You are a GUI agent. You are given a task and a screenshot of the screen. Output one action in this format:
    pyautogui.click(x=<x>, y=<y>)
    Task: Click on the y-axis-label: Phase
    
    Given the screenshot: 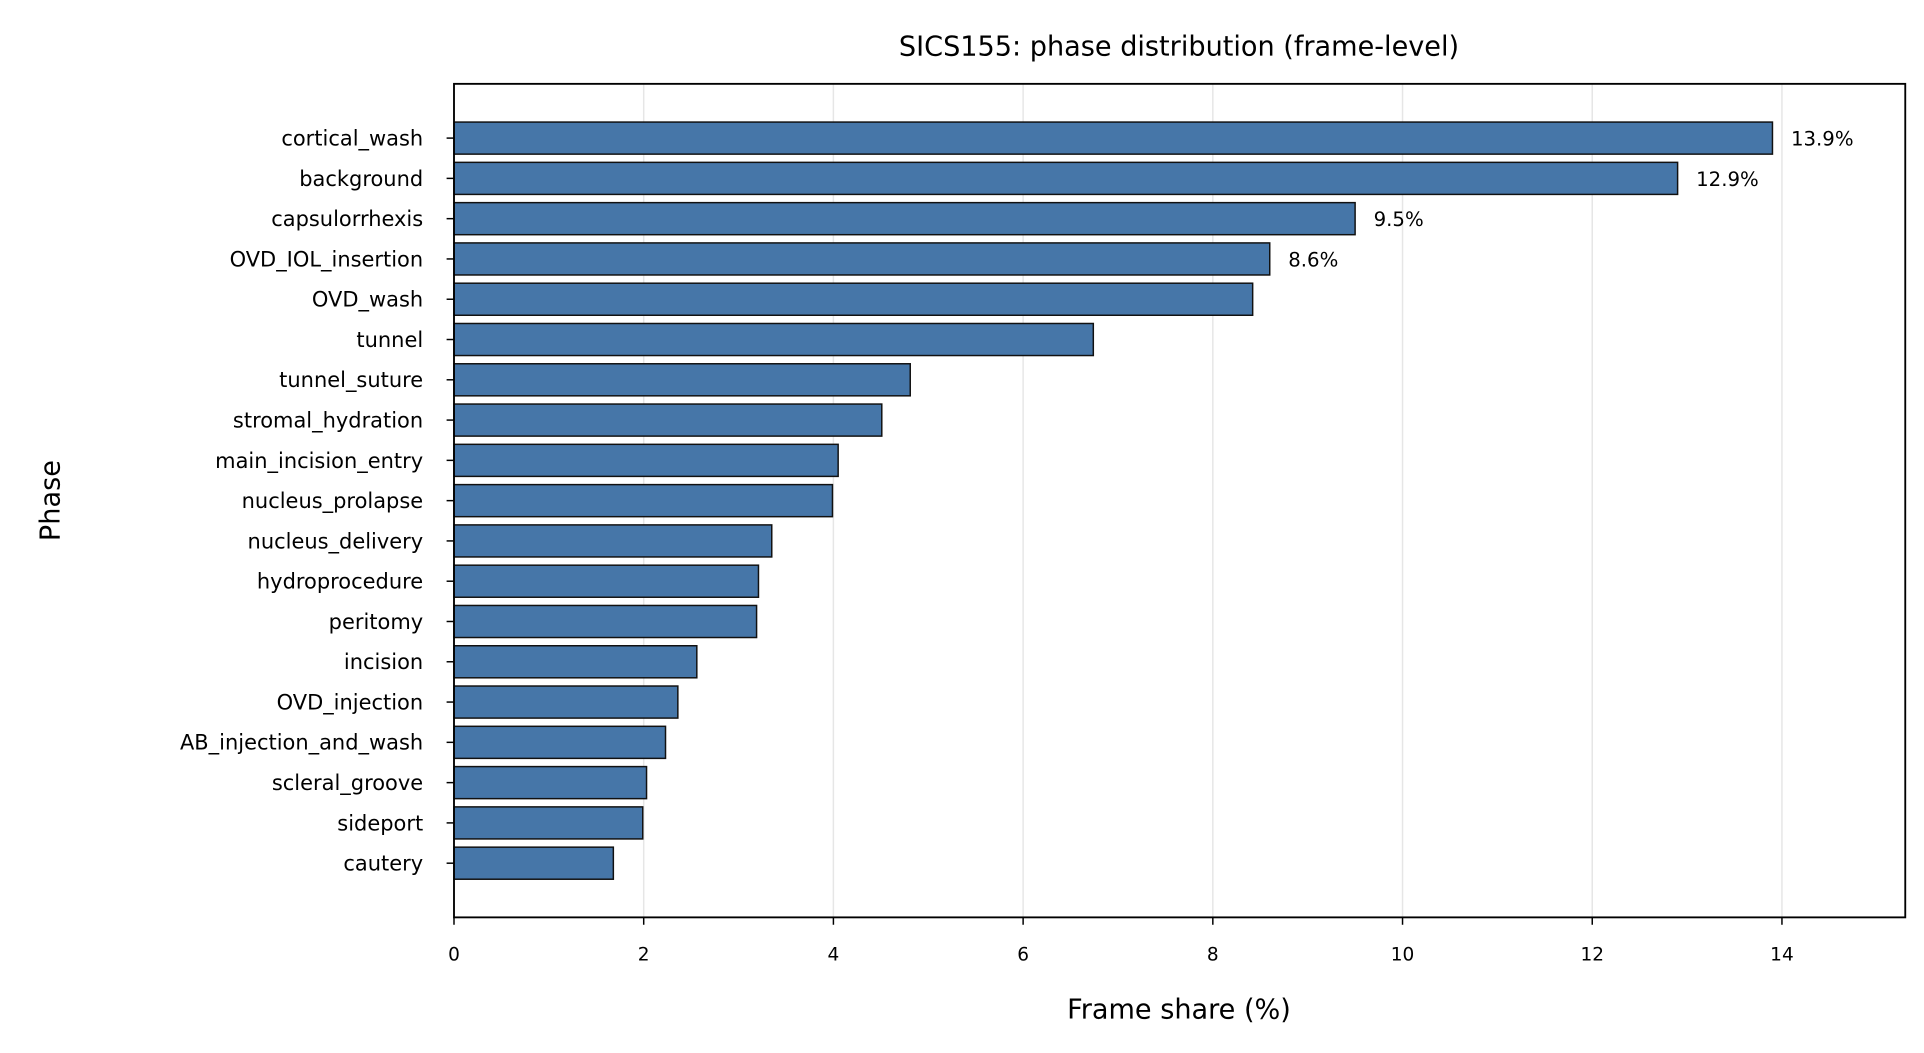 What is the action you would take?
    pyautogui.click(x=50, y=500)
    